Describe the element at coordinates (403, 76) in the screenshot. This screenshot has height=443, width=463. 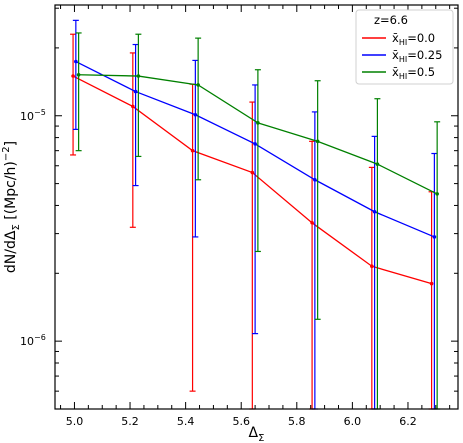
I see `legend-entry-2-sub: HI` at that location.